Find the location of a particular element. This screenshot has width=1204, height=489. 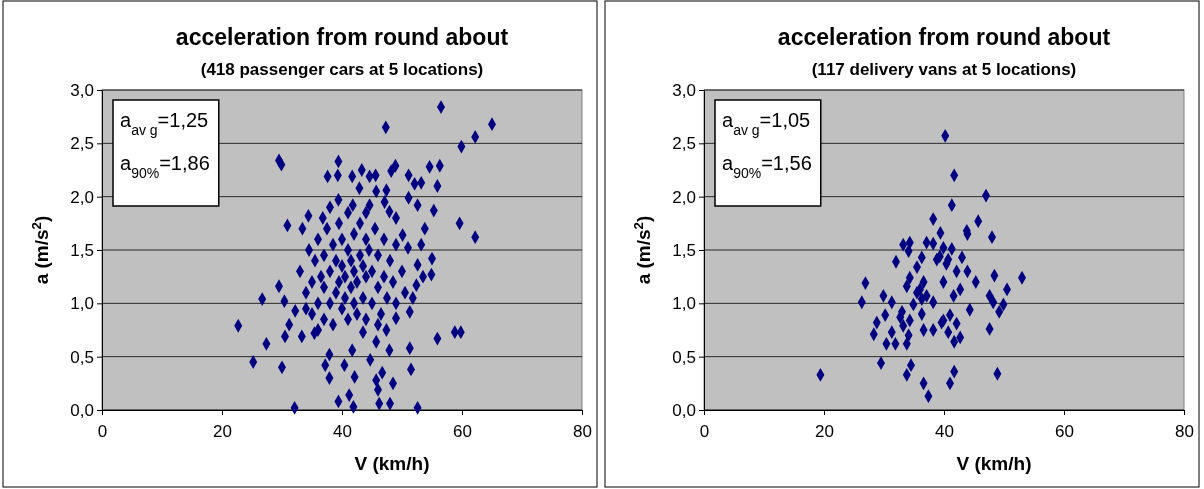

annotation-box: a$_{av g}$=1,05 a$_{90%}$=1,56 is located at coordinates (768, 153).